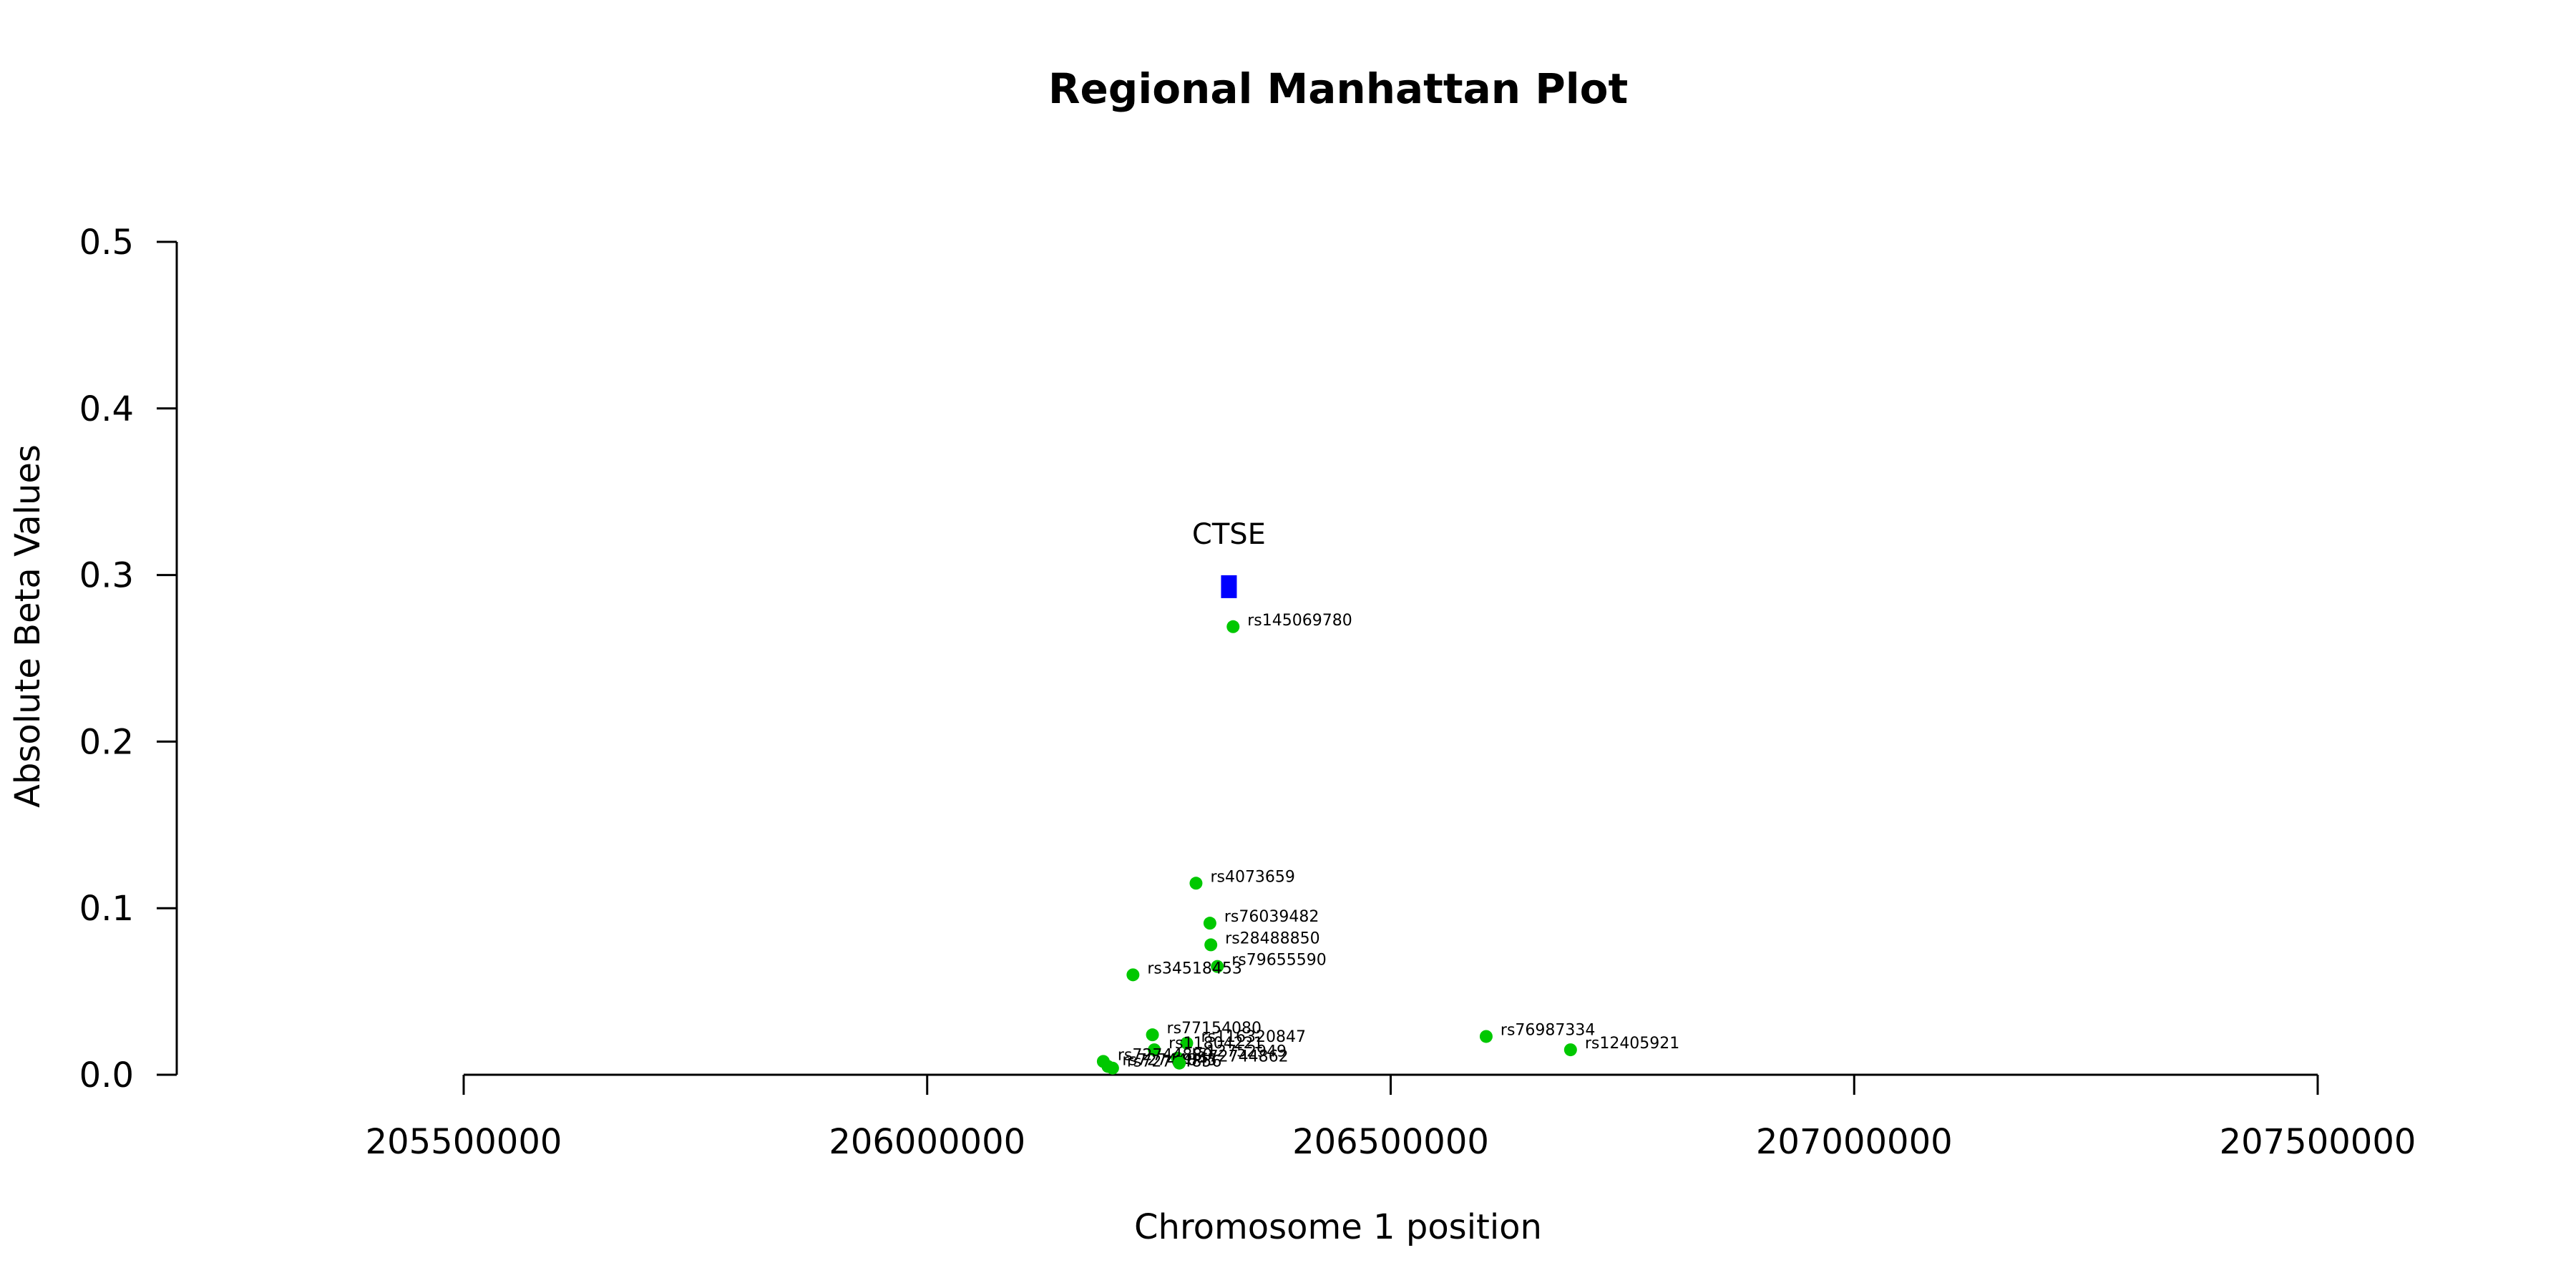 Image resolution: width=2576 pixels, height=1288 pixels. I want to click on chart-title: Regional Manhattan Plot, so click(1338, 88).